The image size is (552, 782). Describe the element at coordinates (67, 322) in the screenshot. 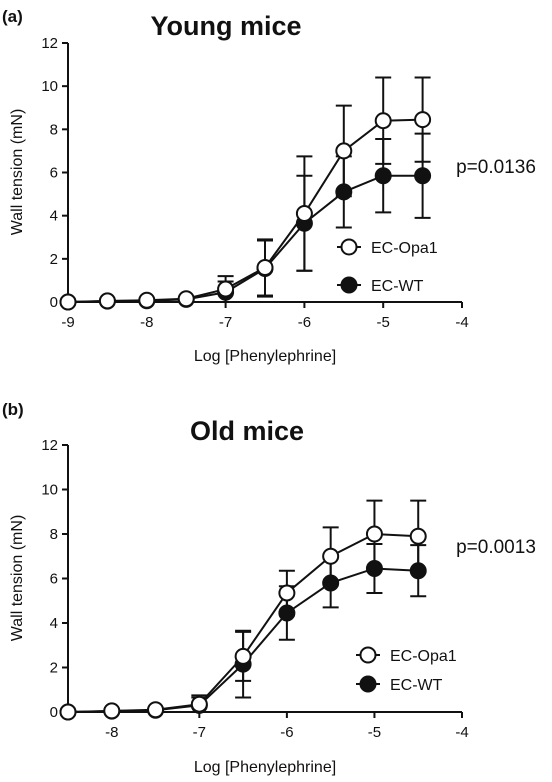

I see `x-tick-label: -9` at that location.